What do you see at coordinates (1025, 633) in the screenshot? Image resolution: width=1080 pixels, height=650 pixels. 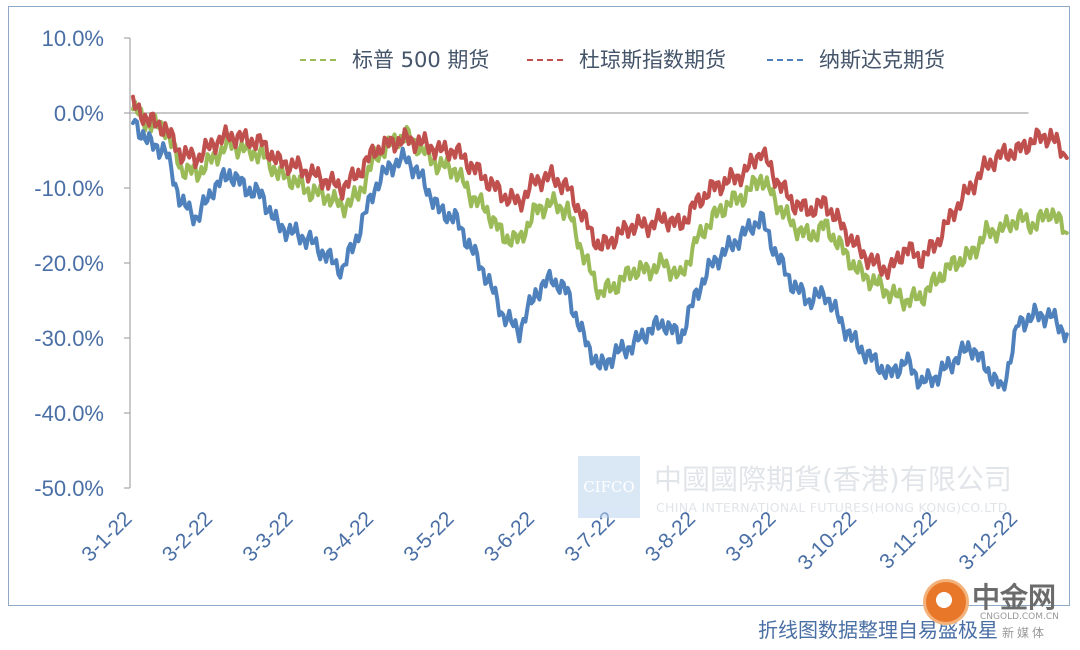 I see `cngold-logo-tagline: 新媒体` at bounding box center [1025, 633].